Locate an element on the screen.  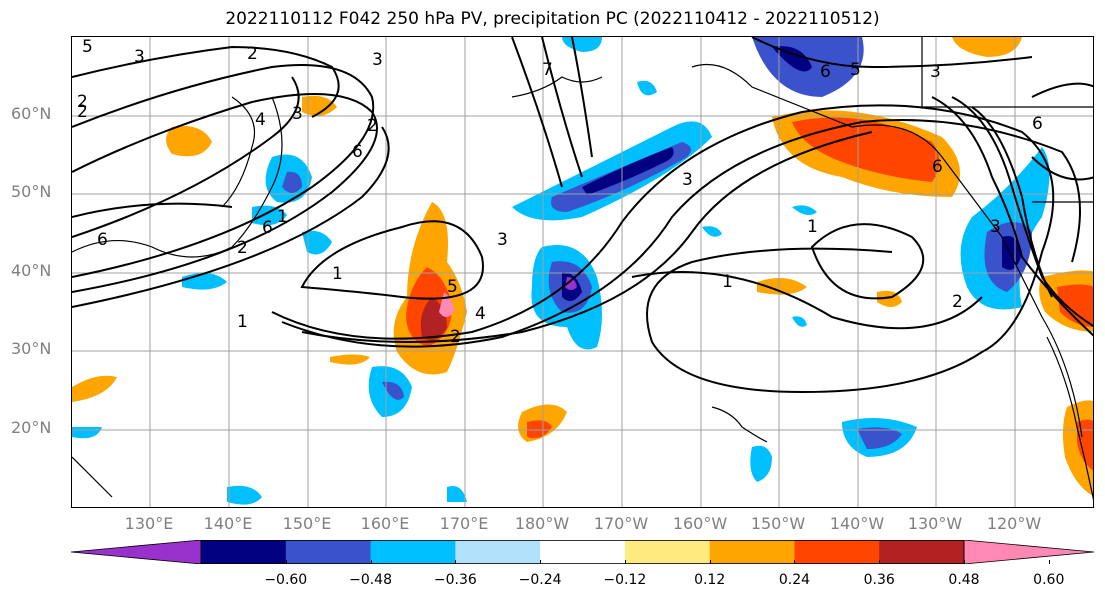
colorbar-tick-label: 0.12 is located at coordinates (710, 580).